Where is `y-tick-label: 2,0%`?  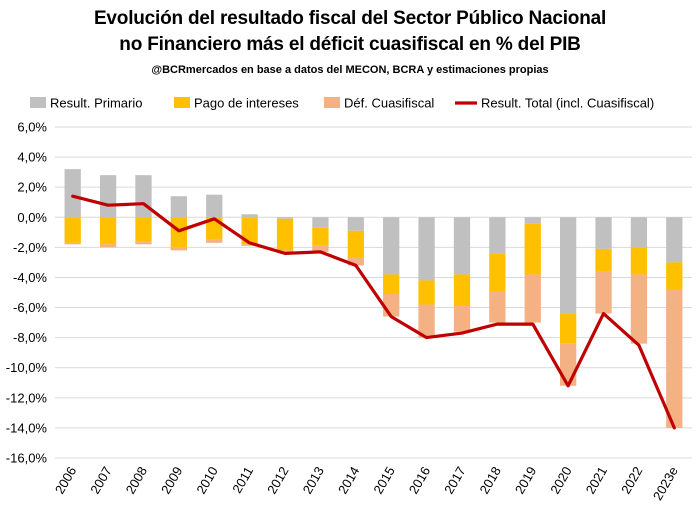 y-tick-label: 2,0% is located at coordinates (32, 187).